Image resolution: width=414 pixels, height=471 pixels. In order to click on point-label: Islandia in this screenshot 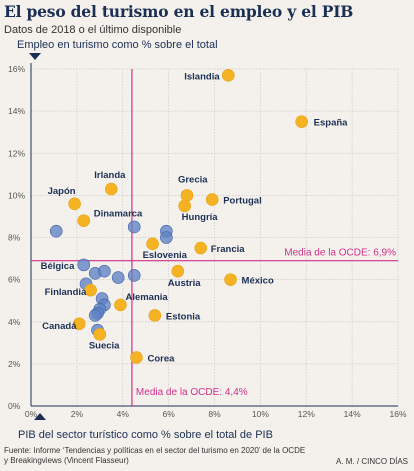, I will do `click(202, 76)`.